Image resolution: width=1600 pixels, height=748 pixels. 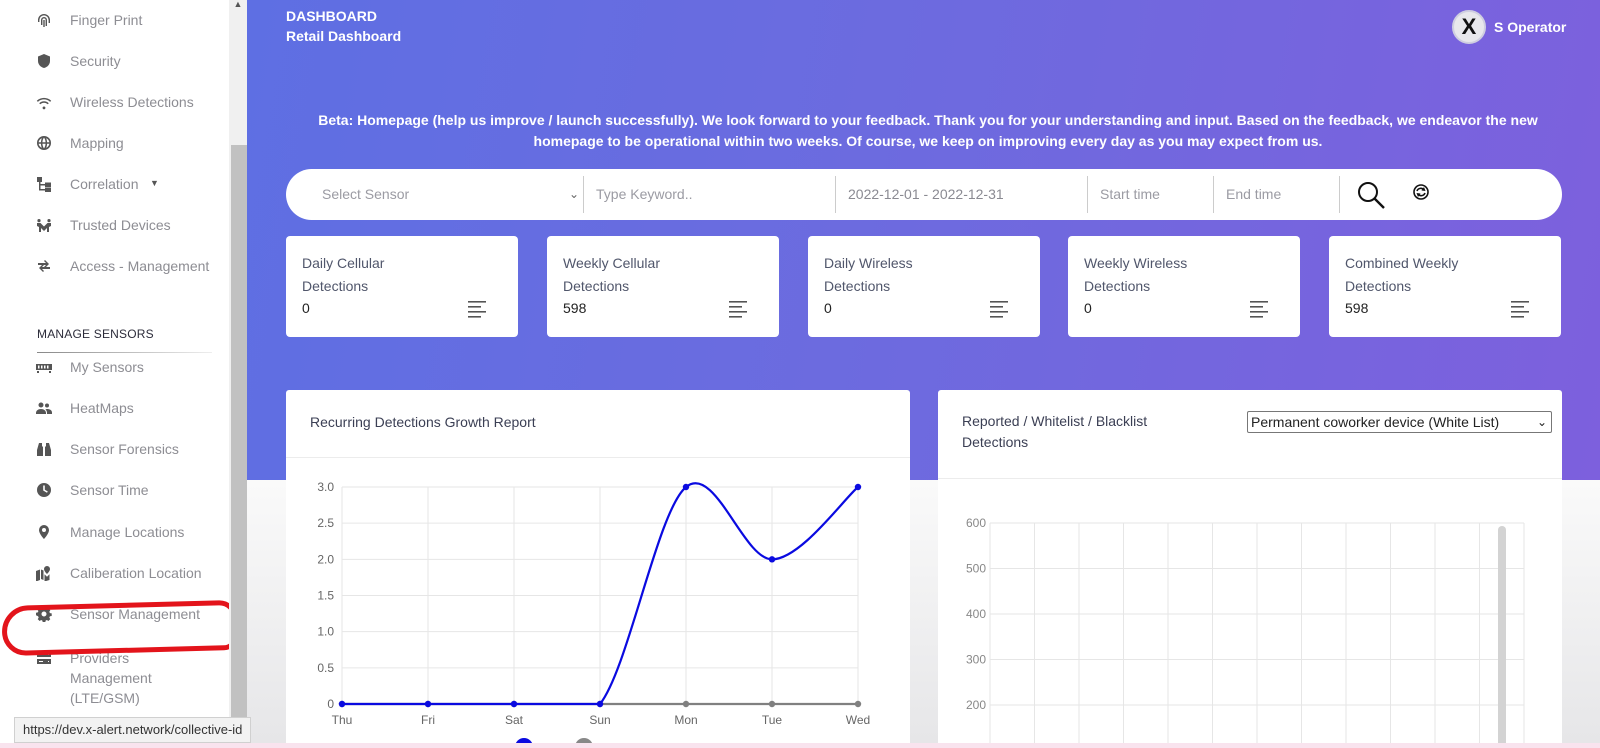 What do you see at coordinates (710, 194) in the screenshot?
I see `keyword-input: Type Keyword..` at bounding box center [710, 194].